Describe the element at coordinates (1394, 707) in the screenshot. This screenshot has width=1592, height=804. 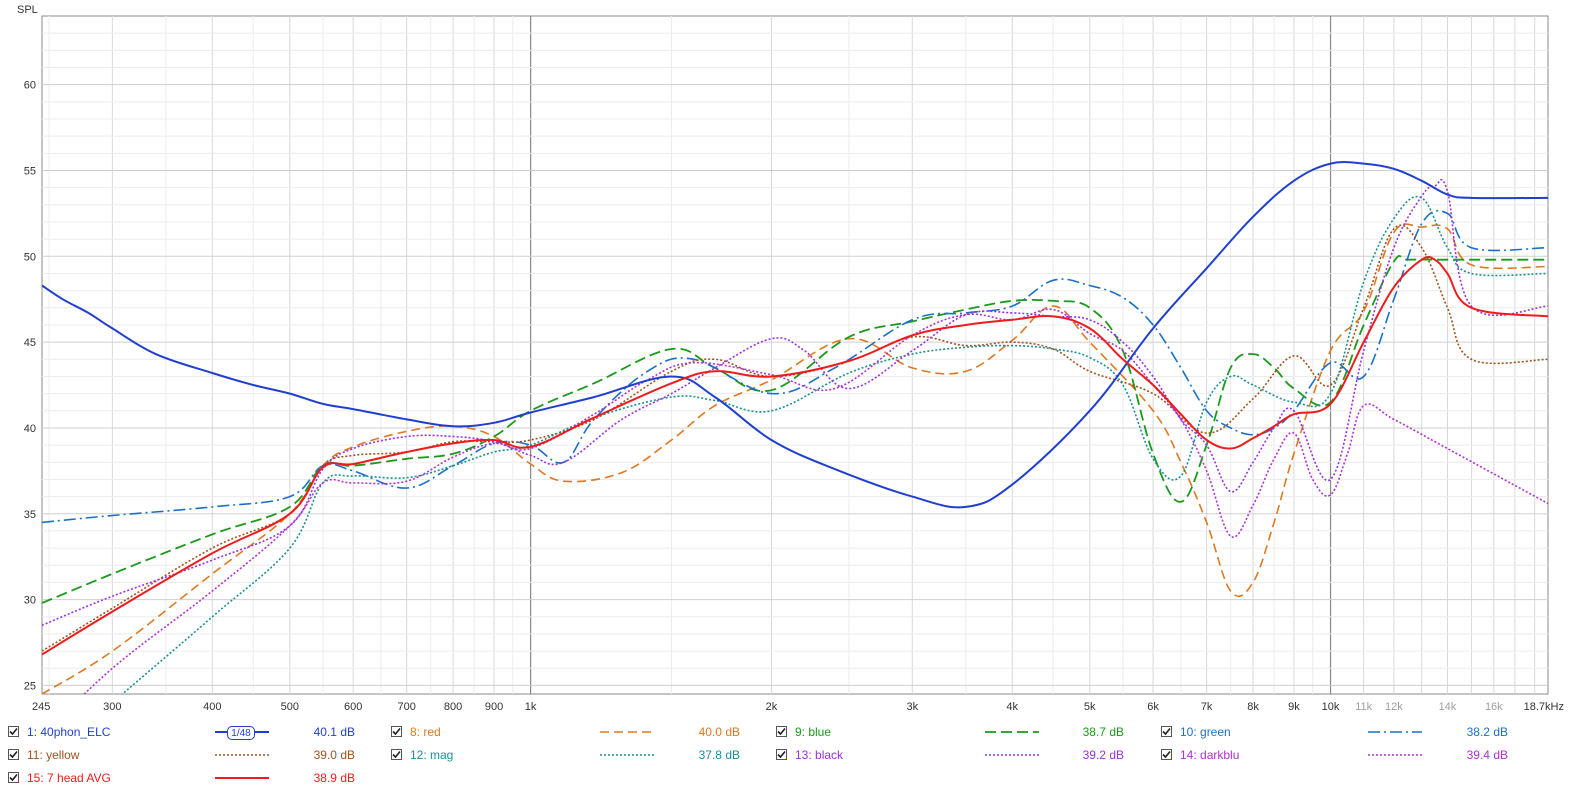
I see `x-tick-label: 12k` at that location.